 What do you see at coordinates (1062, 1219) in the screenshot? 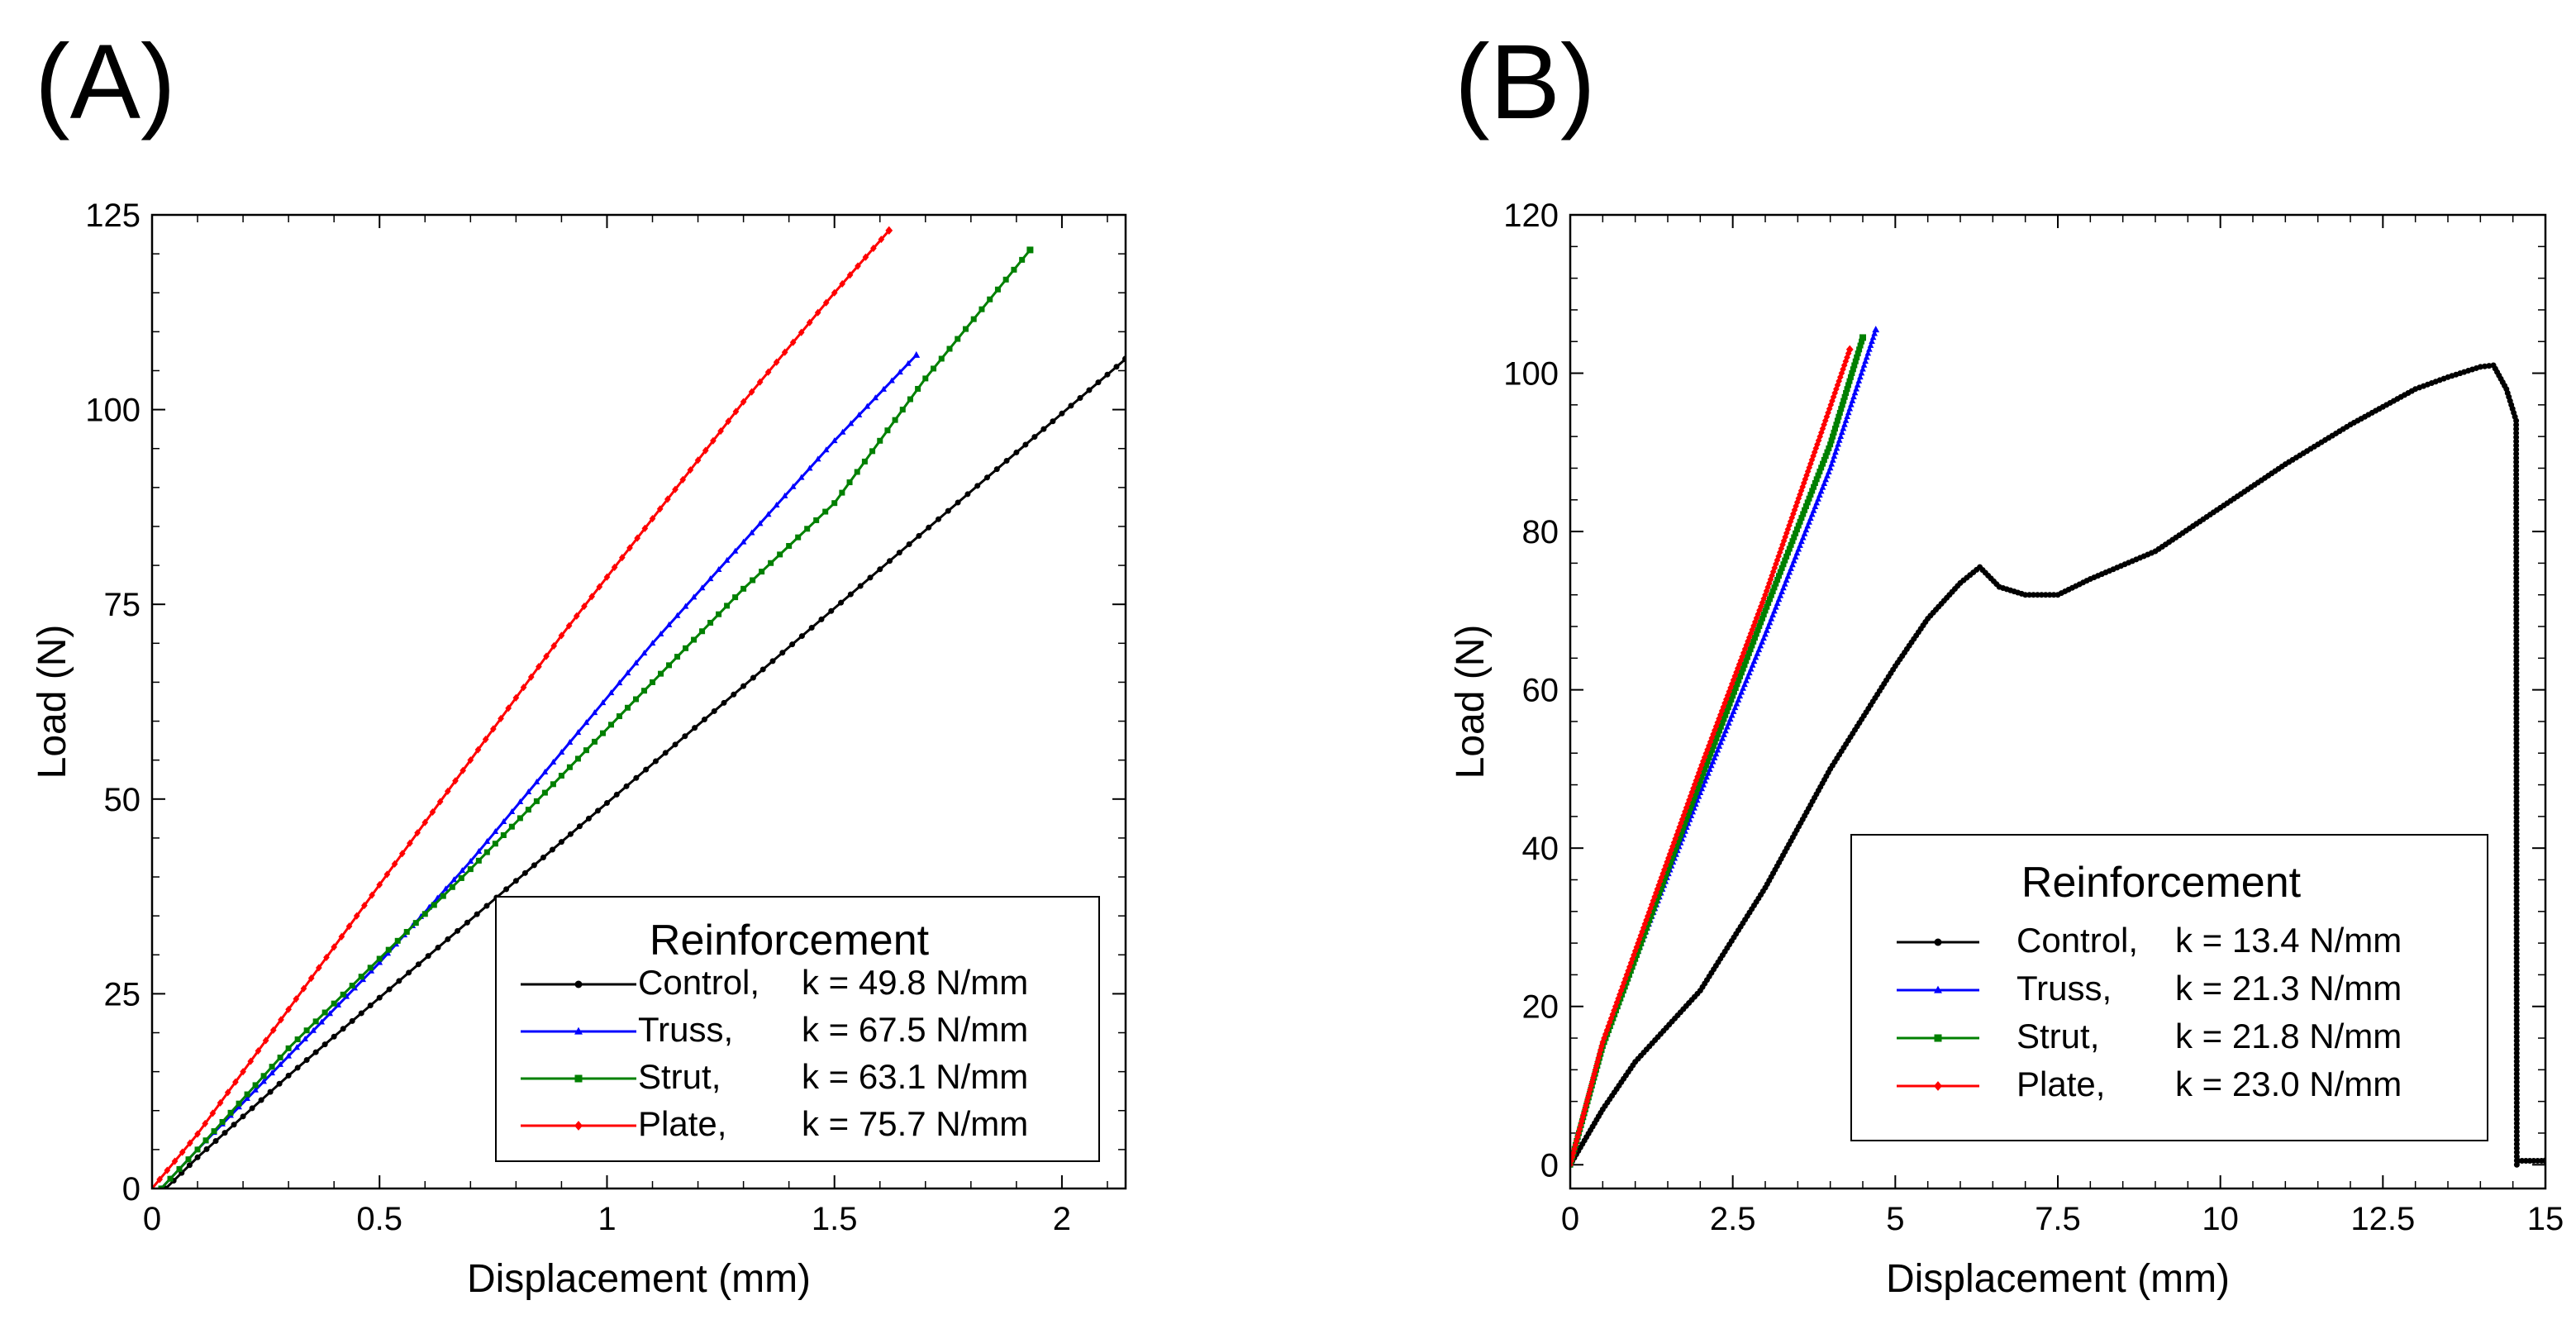
I see `x-tick-label: 2` at bounding box center [1062, 1219].